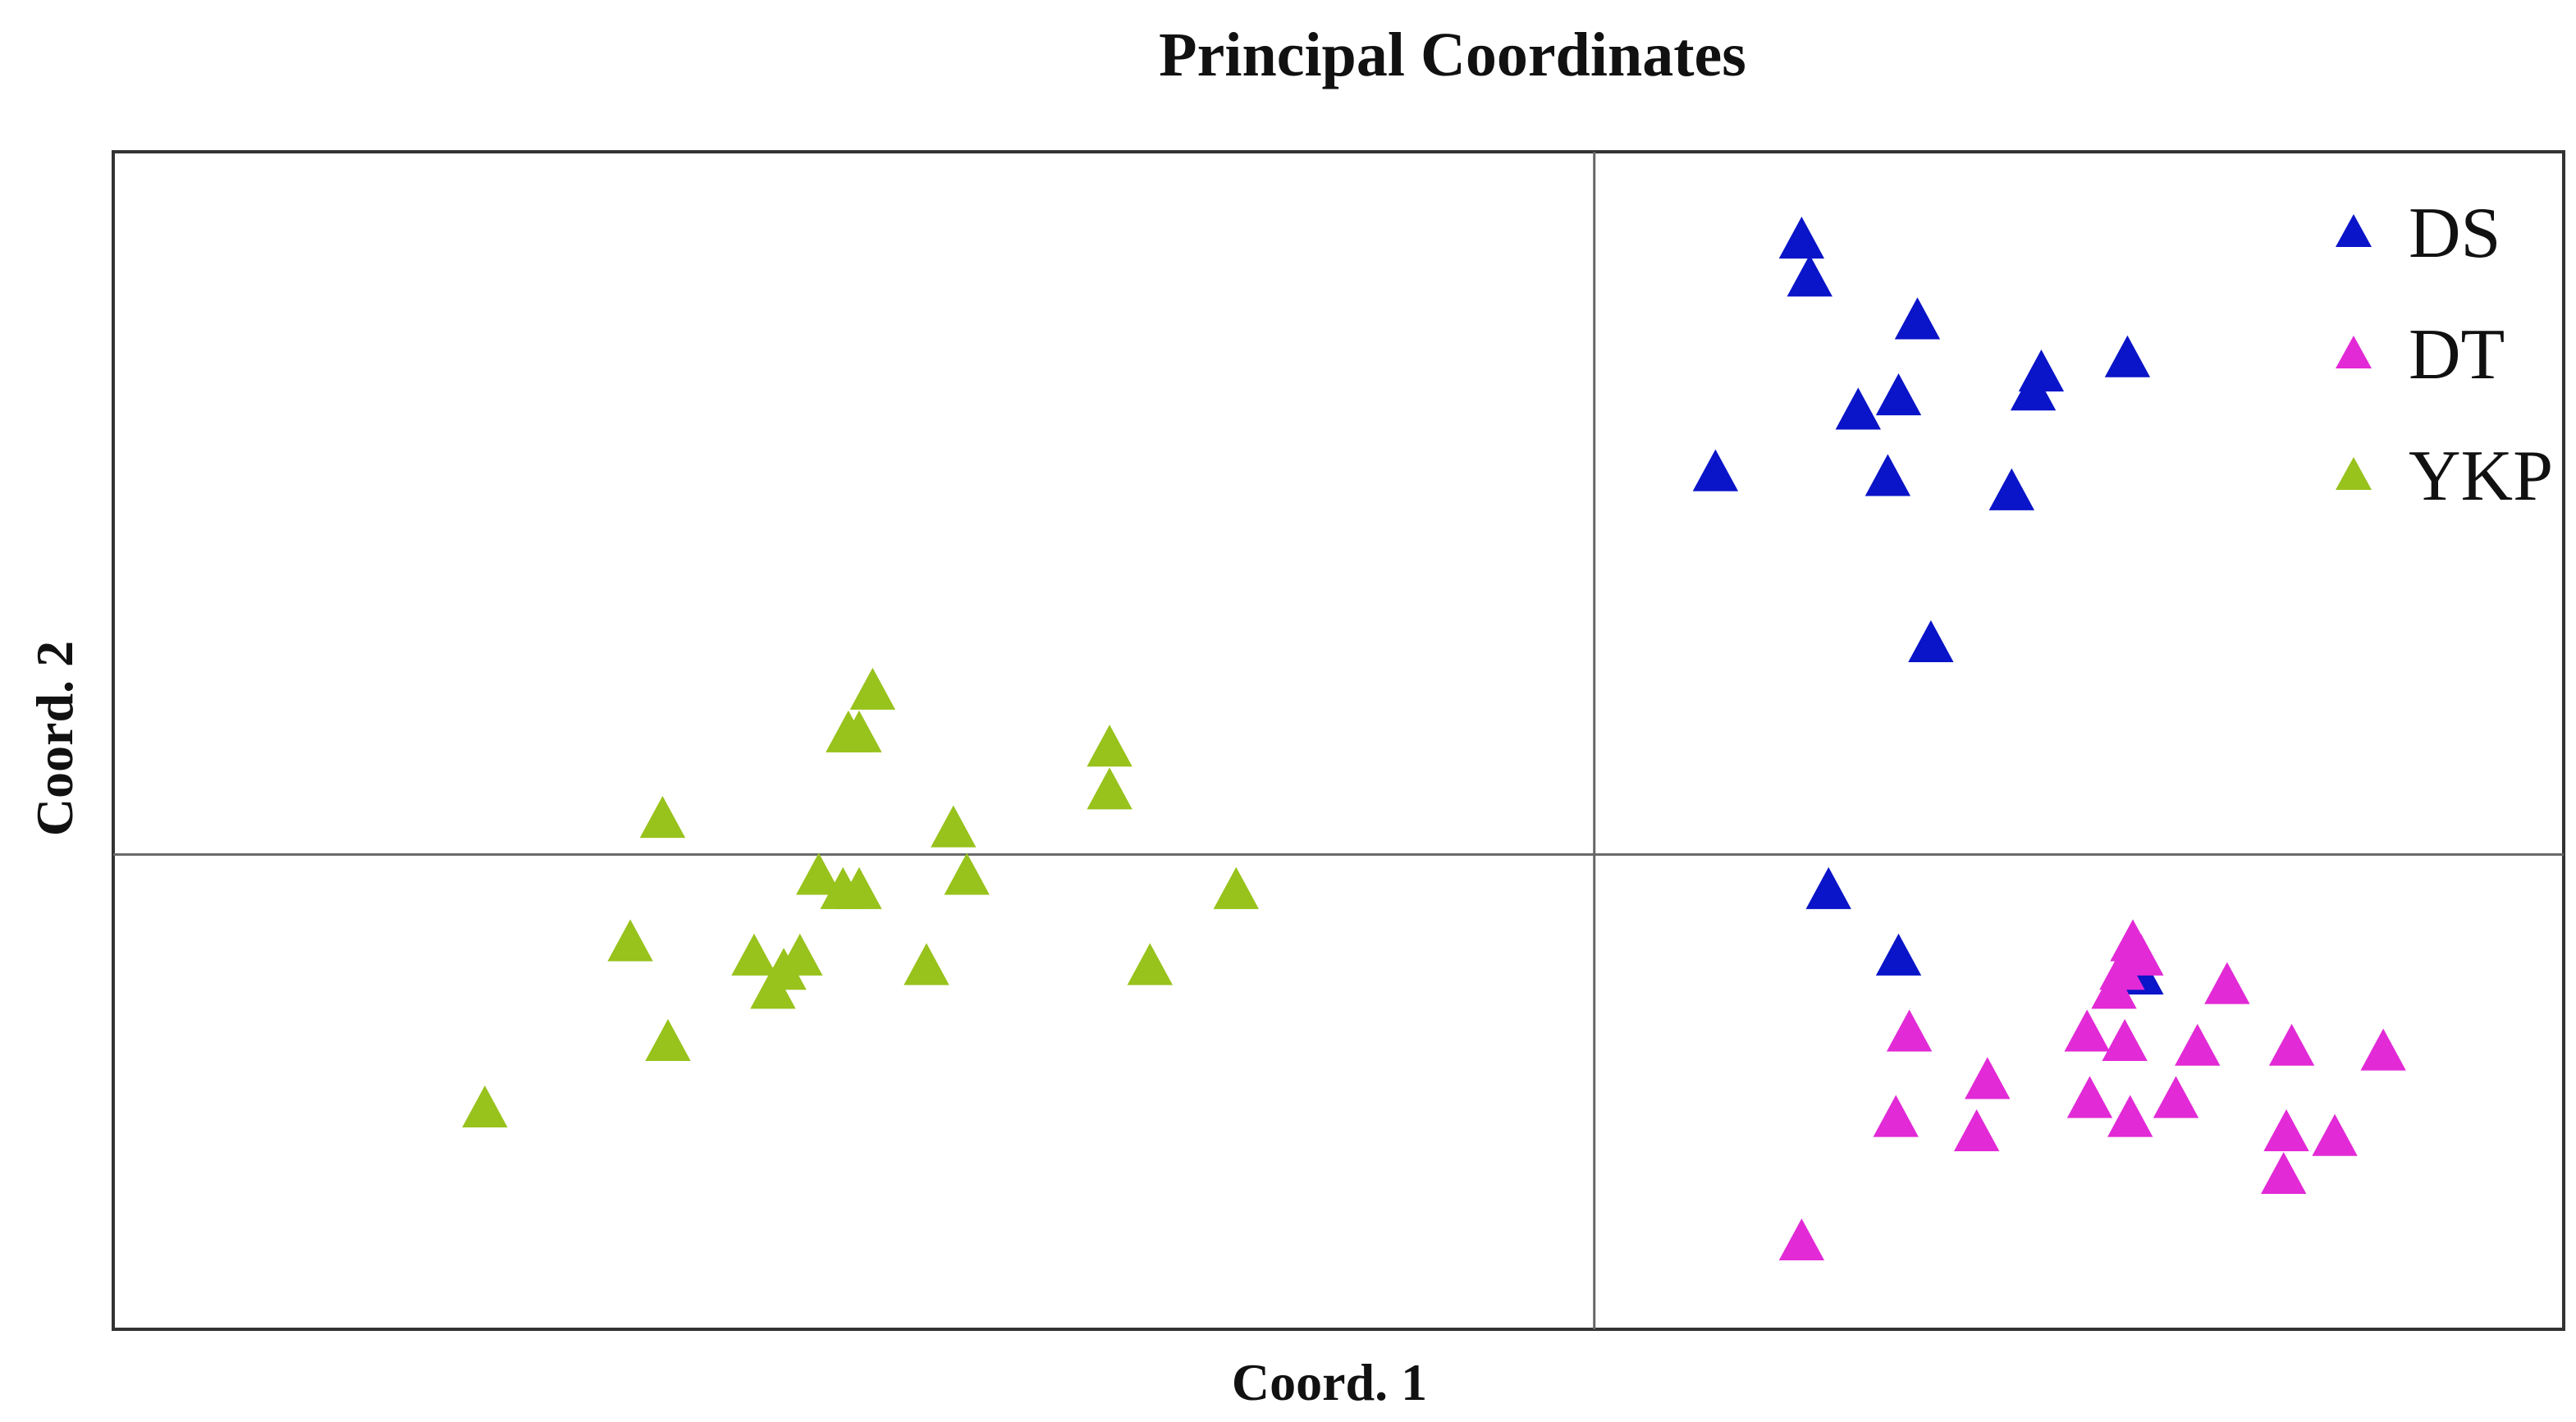 The image size is (2576, 1422). Describe the element at coordinates (2481, 476) in the screenshot. I see `legend-label-ykp: YKP` at that location.